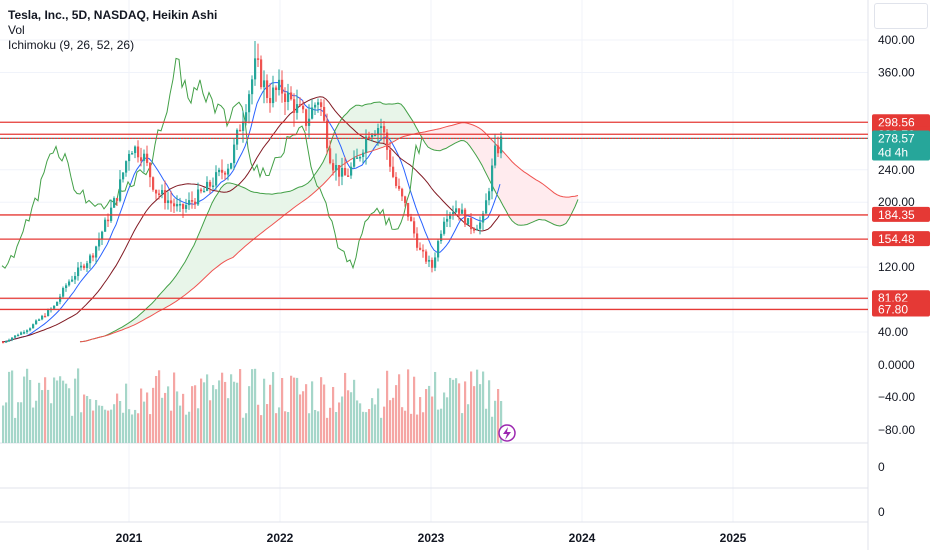  Describe the element at coordinates (71, 45) in the screenshot. I see `ichimoku-indicator-label: Ichimoku (9, 26, 52, 26)` at that location.